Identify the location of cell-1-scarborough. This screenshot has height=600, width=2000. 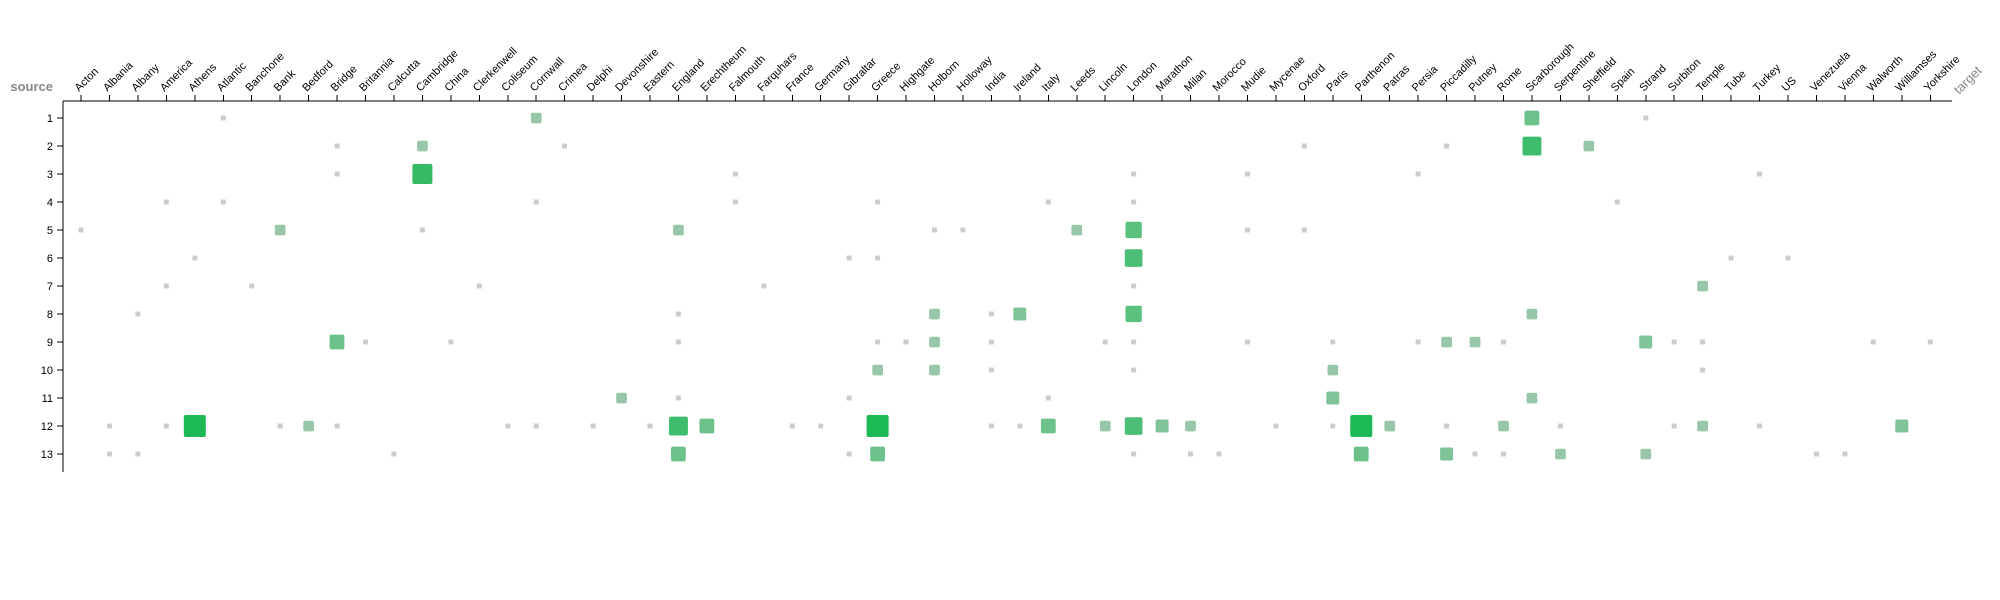
(1532, 118).